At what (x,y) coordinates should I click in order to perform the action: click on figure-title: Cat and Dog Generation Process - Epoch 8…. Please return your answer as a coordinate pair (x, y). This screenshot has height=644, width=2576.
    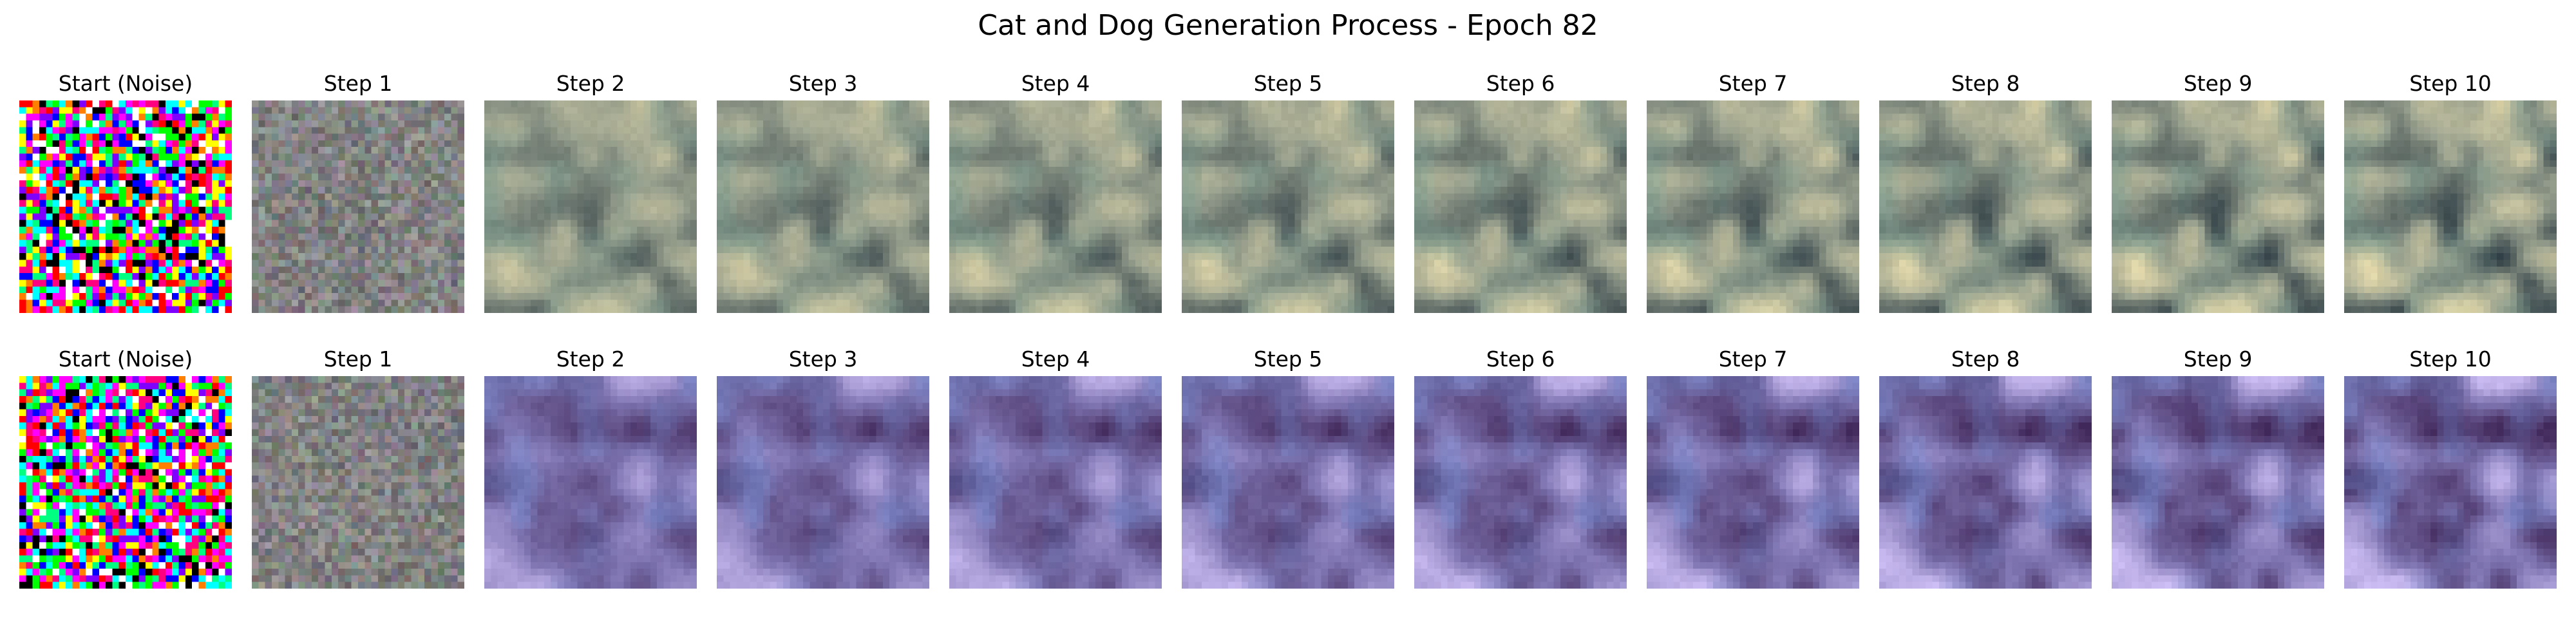
    Looking at the image, I should click on (1288, 26).